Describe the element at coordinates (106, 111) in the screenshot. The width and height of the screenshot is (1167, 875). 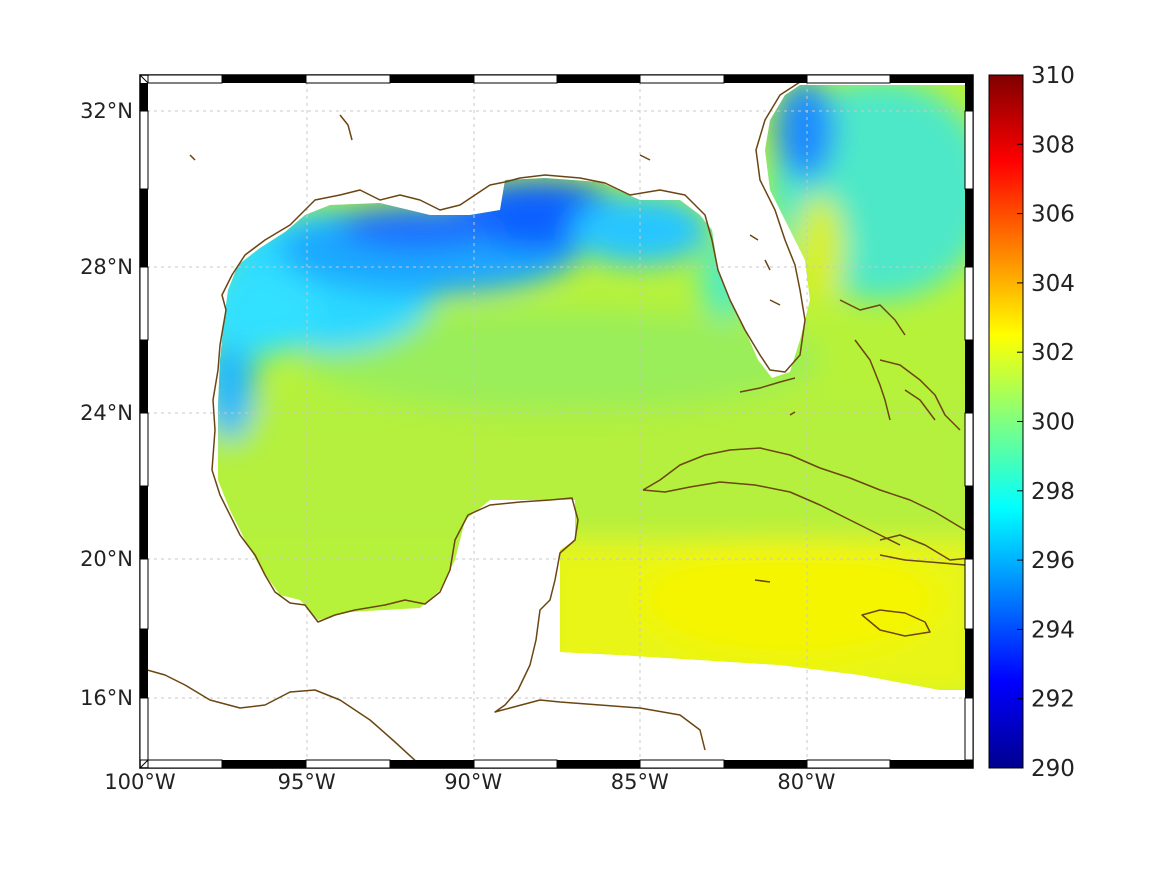
I see `latitude-tick-label: 32°N` at that location.